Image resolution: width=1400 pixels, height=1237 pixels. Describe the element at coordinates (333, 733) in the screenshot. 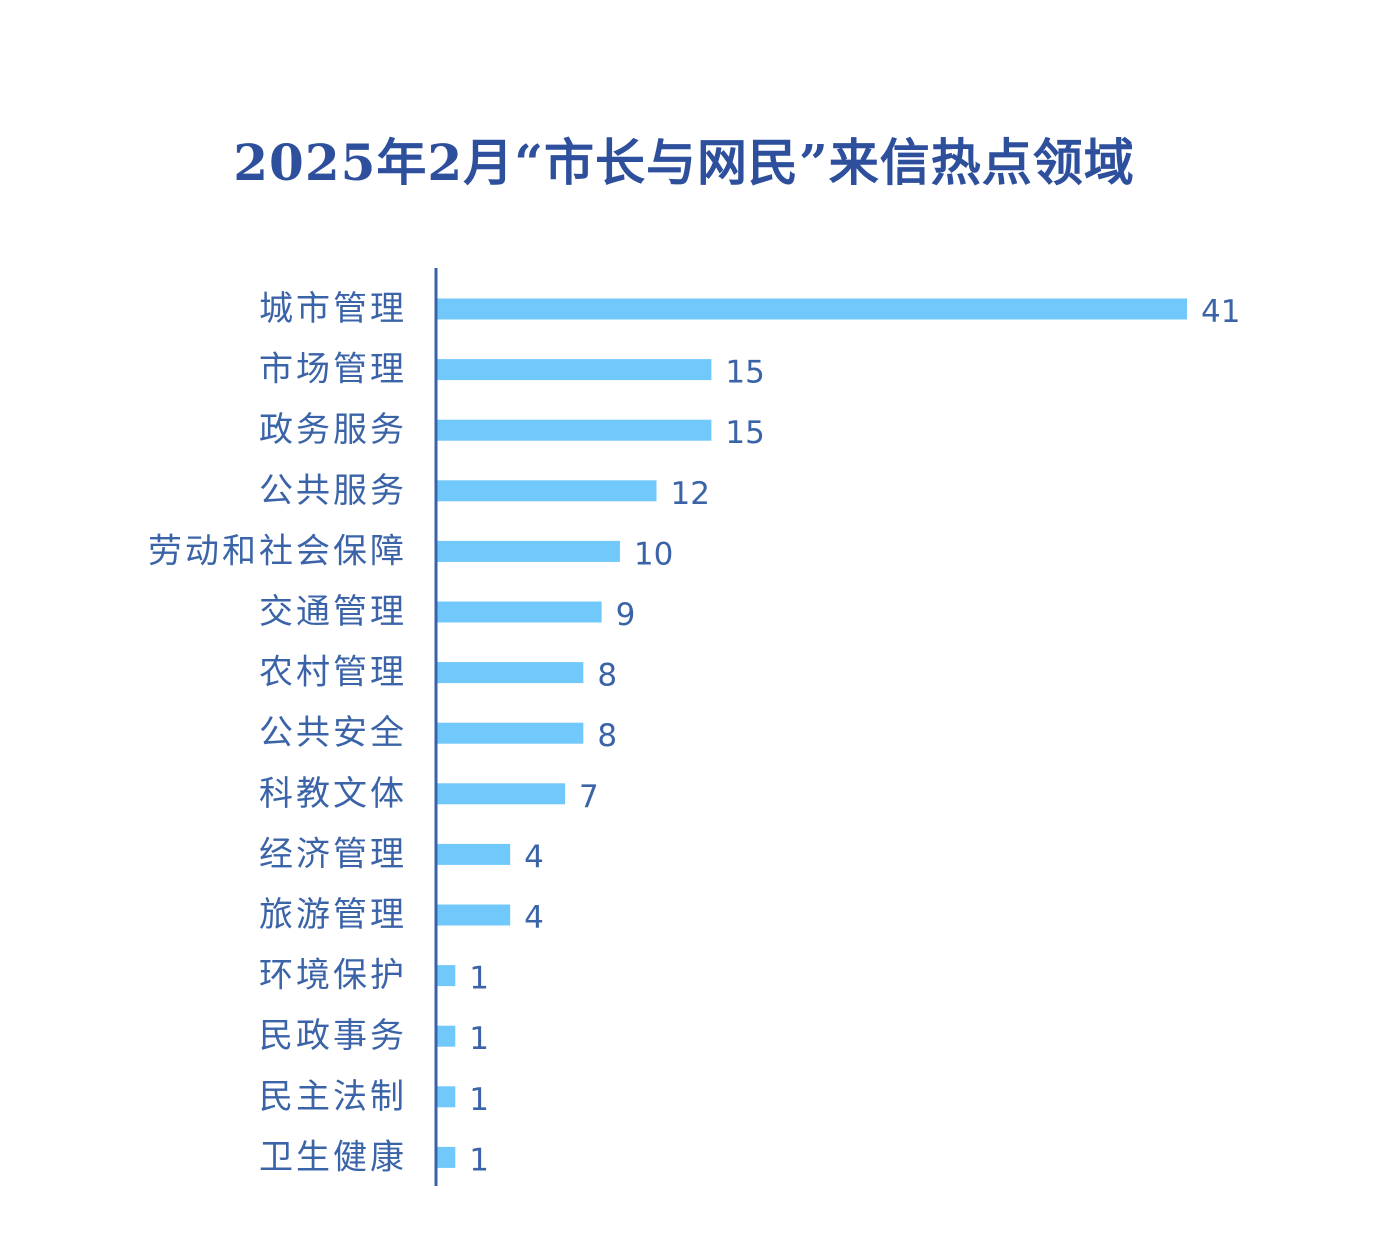

I see `category-label: 公共安全` at that location.